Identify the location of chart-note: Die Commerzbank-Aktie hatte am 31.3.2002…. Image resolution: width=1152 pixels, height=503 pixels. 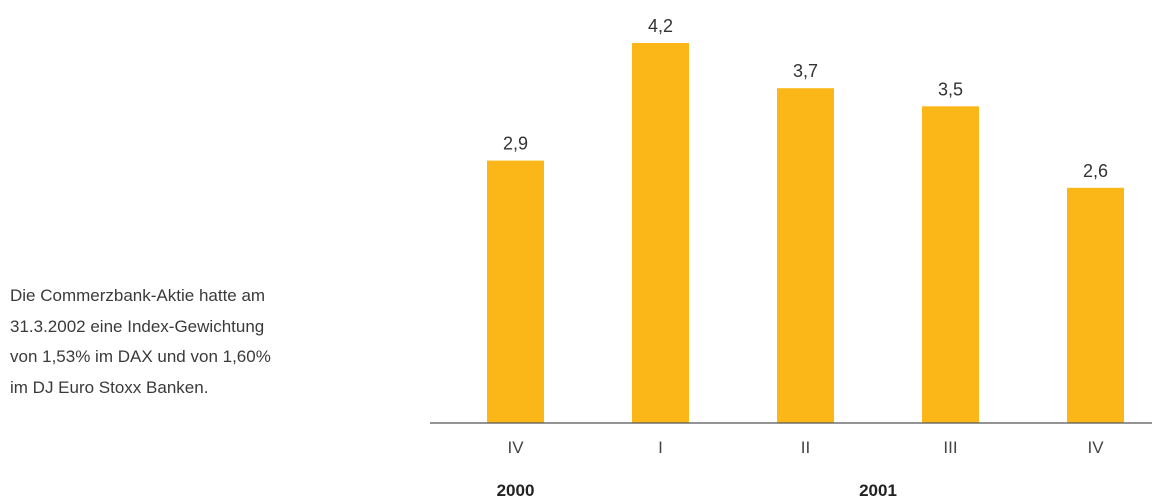
(190, 342).